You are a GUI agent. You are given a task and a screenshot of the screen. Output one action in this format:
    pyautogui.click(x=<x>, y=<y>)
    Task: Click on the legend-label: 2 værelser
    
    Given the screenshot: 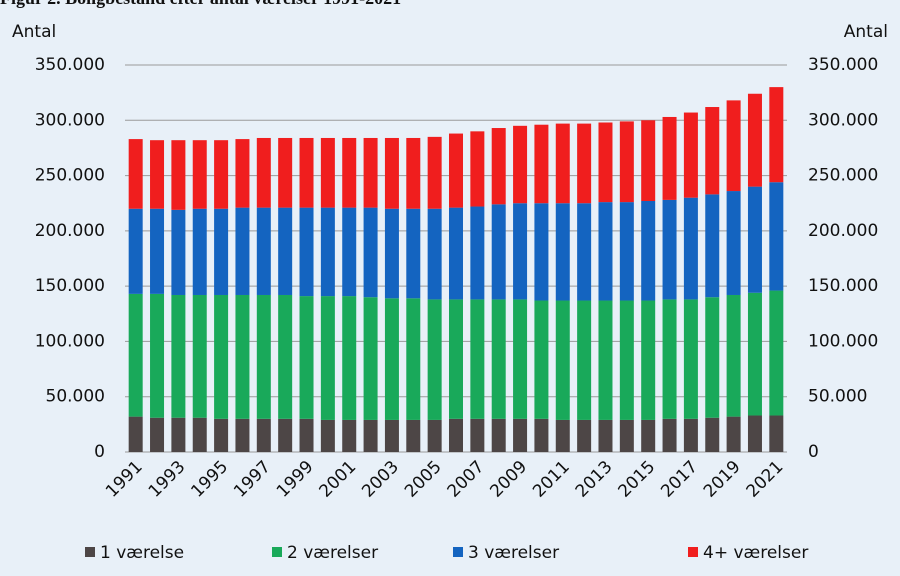 What is the action you would take?
    pyautogui.click(x=332, y=553)
    